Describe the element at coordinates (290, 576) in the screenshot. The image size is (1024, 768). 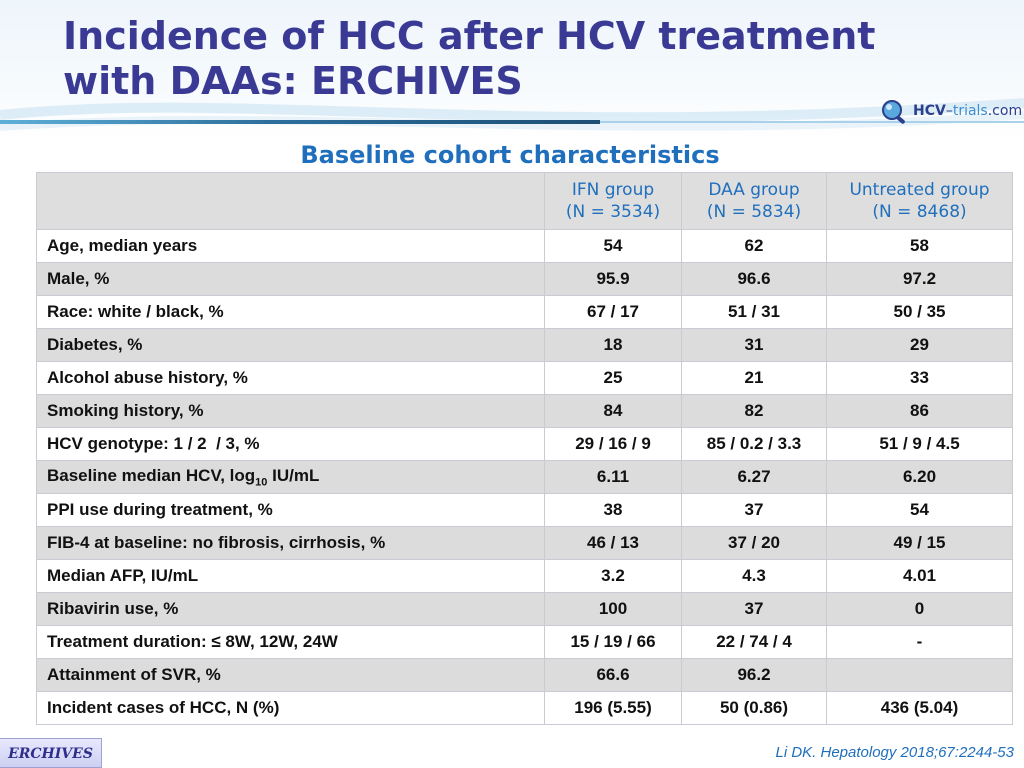
I see `row-label: Median AFP, IU/mL` at that location.